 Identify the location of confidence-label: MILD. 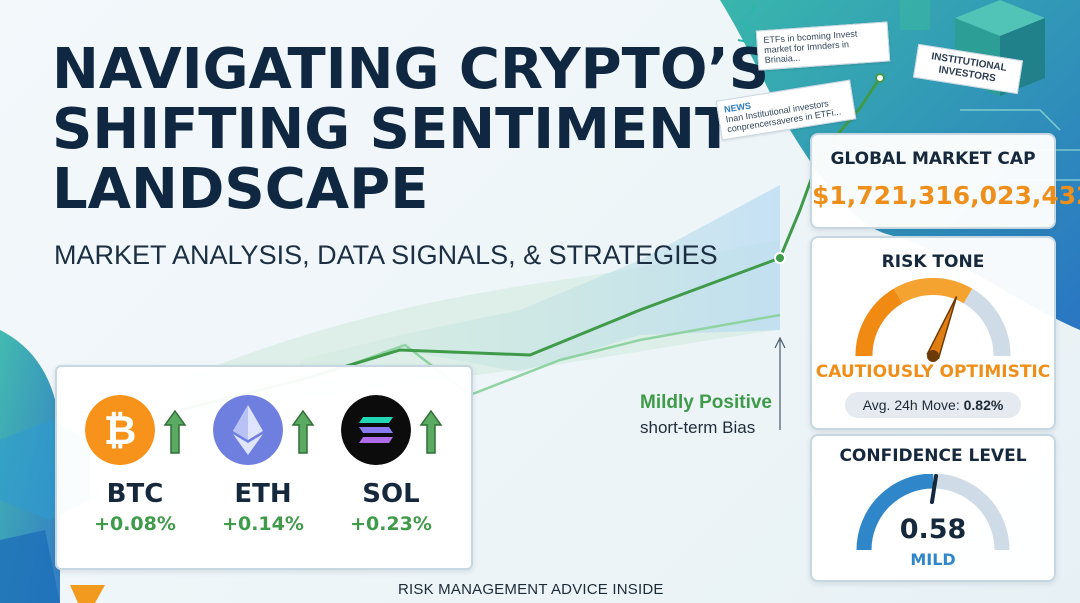
(933, 559).